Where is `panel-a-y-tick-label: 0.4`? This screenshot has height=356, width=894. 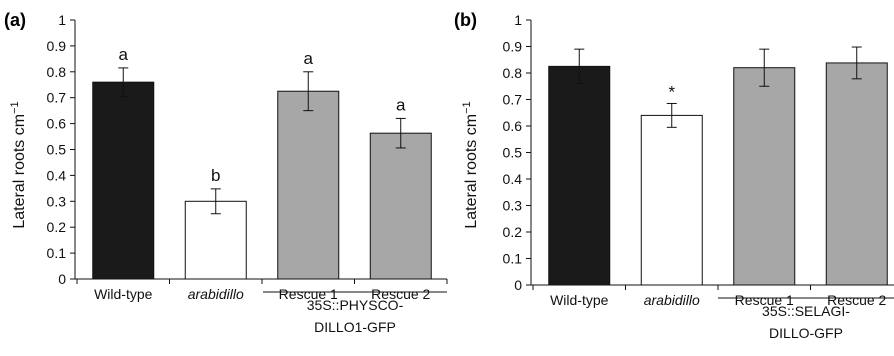
panel-a-y-tick-label: 0.4 is located at coordinates (57, 175).